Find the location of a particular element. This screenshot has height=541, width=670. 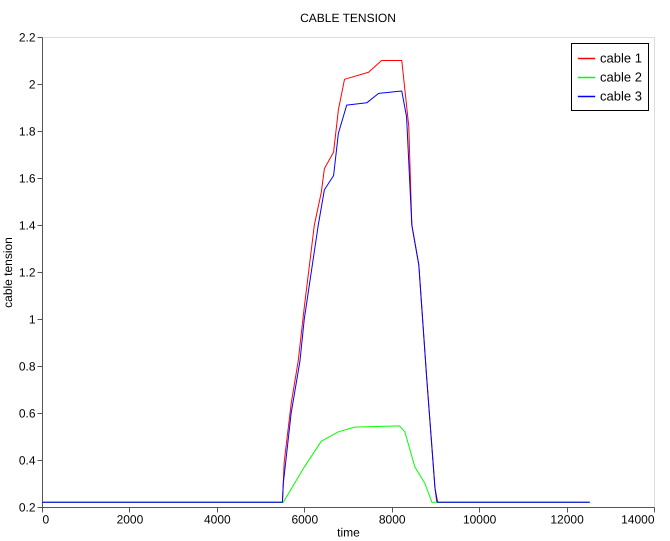

legend-label: cable 3 is located at coordinates (621, 96).